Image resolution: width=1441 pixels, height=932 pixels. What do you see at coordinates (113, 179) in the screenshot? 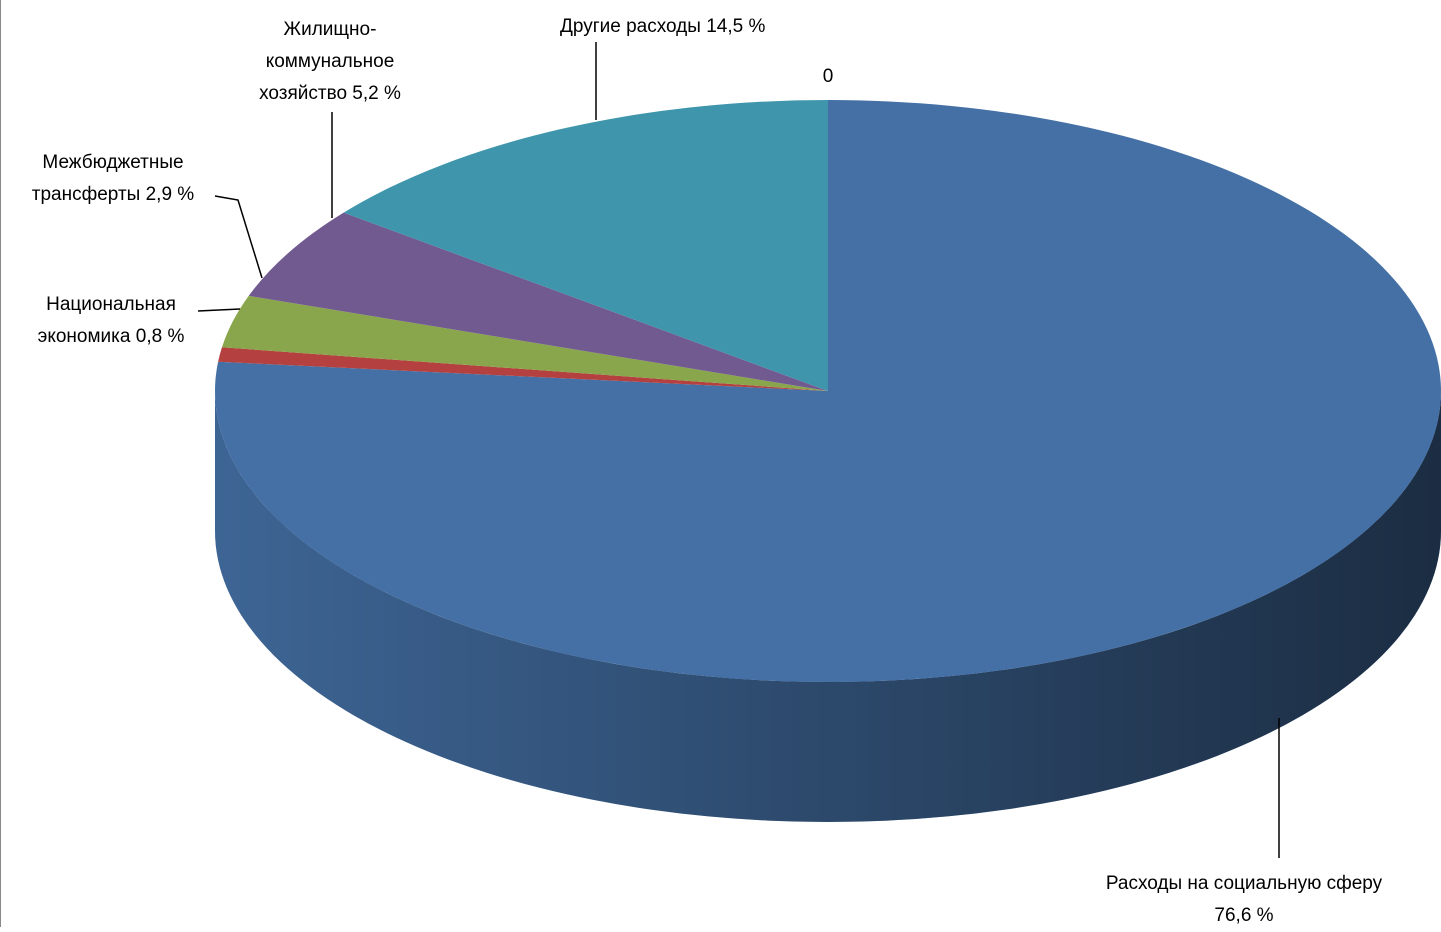
I see `data-label: Межбюджетные трансферты 2,9 %` at bounding box center [113, 179].